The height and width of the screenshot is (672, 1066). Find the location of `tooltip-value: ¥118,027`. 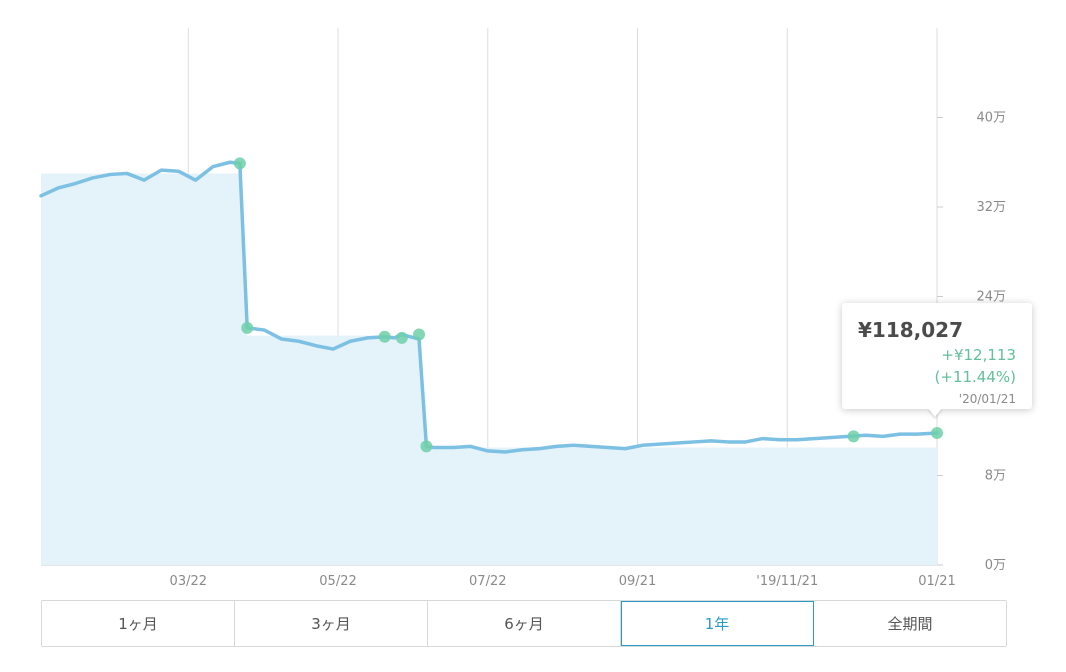

tooltip-value: ¥118,027 is located at coordinates (911, 330).